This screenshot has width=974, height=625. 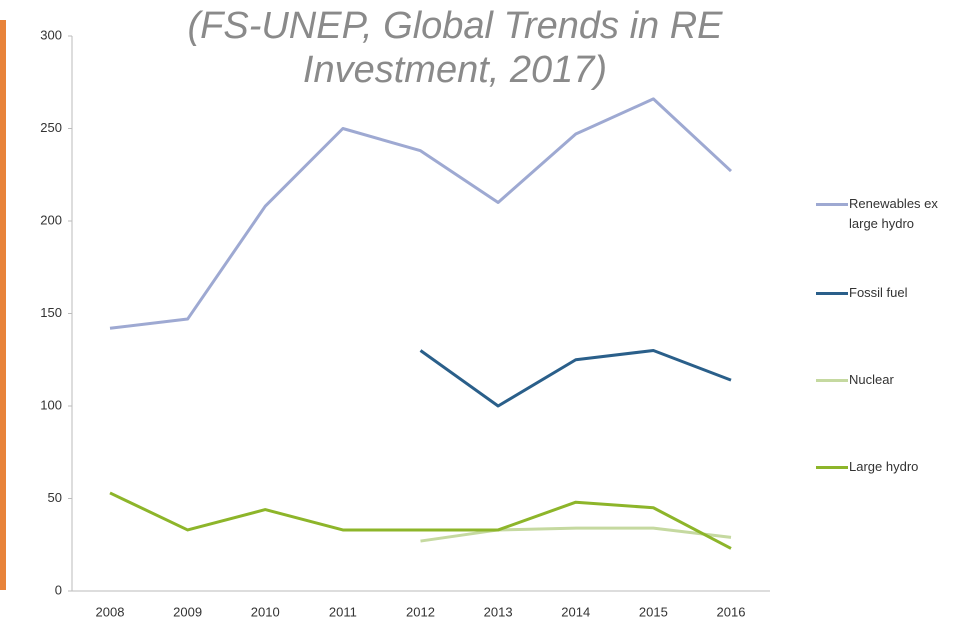 What do you see at coordinates (51, 219) in the screenshot?
I see `y-tick-label: 200` at bounding box center [51, 219].